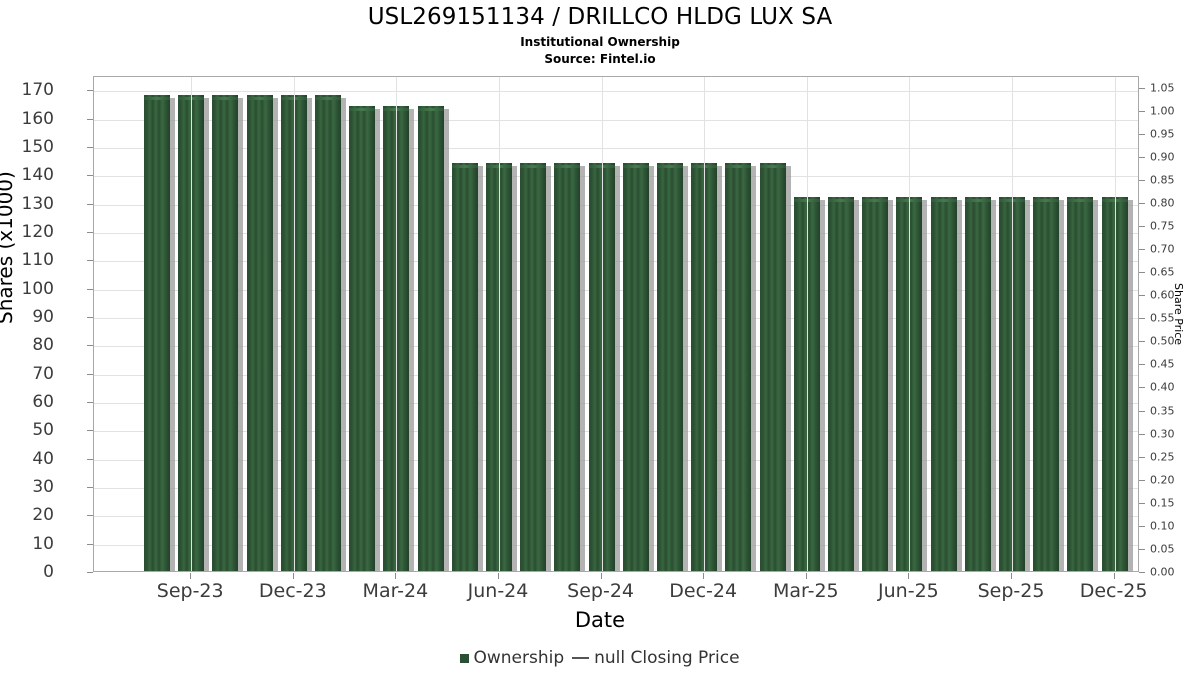  I want to click on y-axis-right-tick-label: 0.55, so click(1162, 318).